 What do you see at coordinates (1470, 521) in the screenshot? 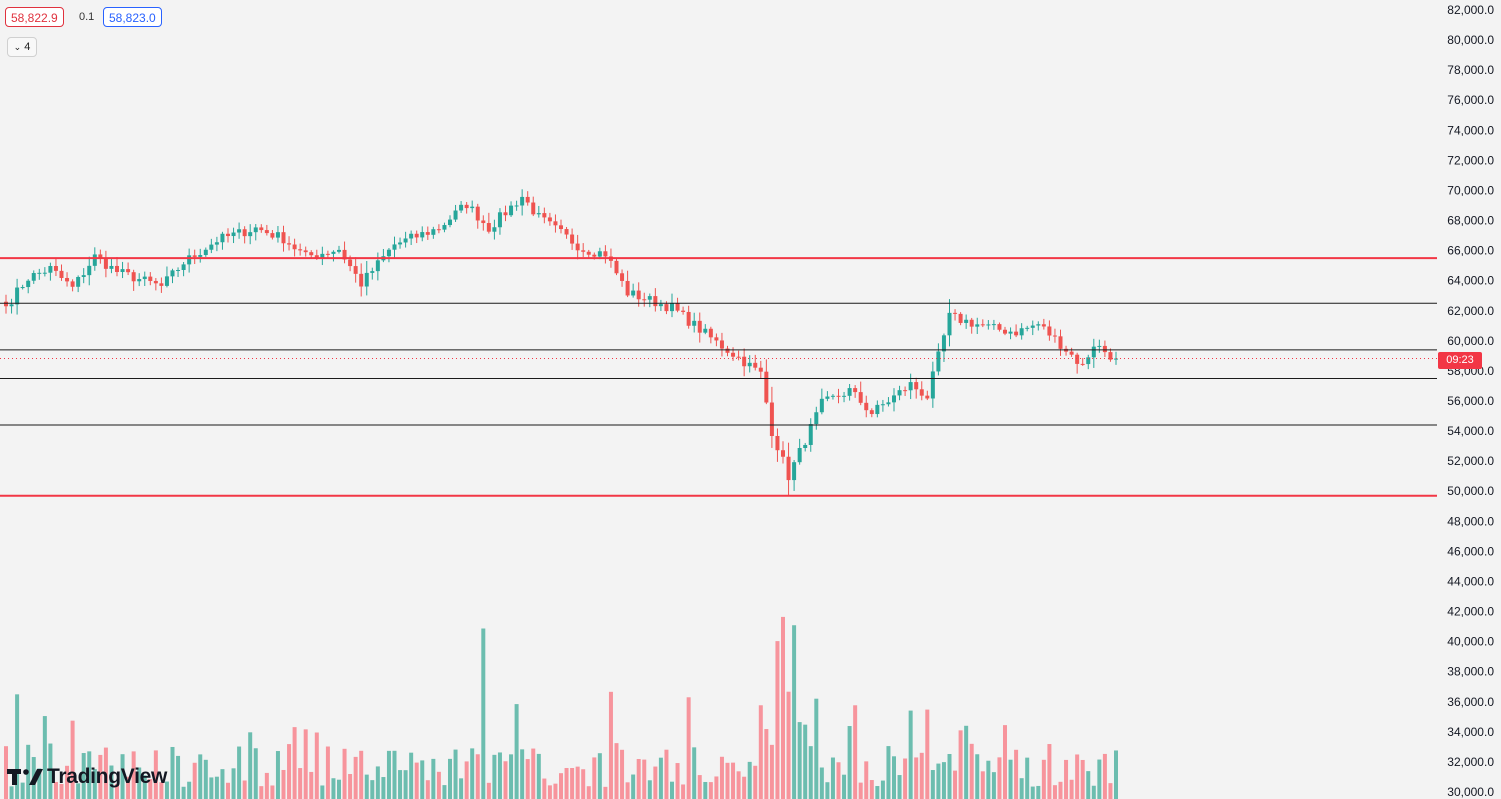
I see `y-axis-tick-label: 48,000.0` at bounding box center [1470, 521].